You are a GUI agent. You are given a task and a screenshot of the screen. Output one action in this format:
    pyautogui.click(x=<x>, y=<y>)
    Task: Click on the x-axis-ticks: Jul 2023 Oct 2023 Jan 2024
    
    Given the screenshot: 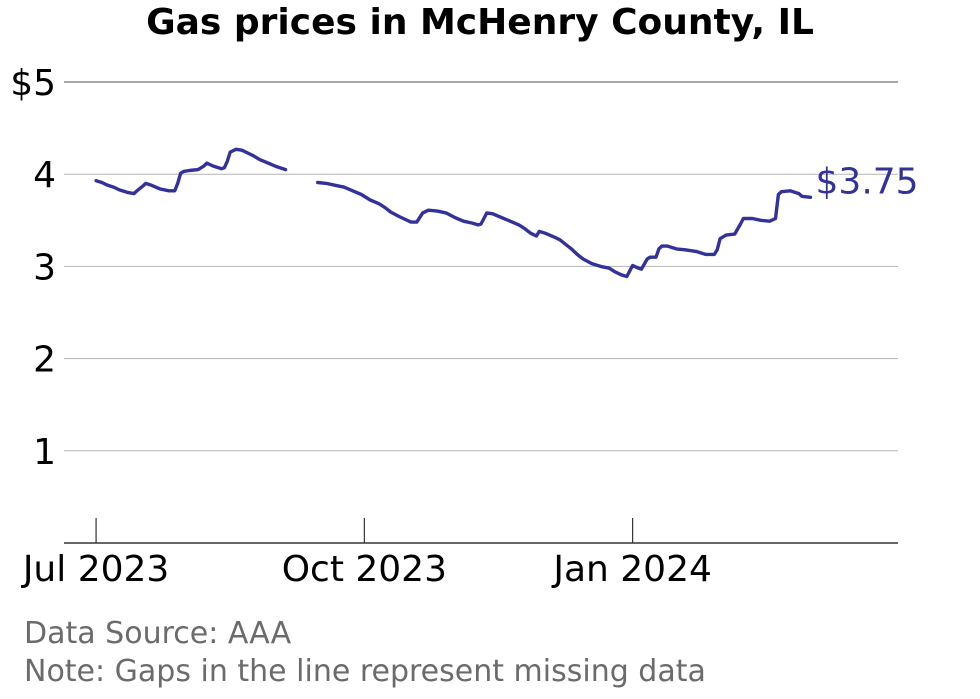 What is the action you would take?
    pyautogui.click(x=366, y=554)
    